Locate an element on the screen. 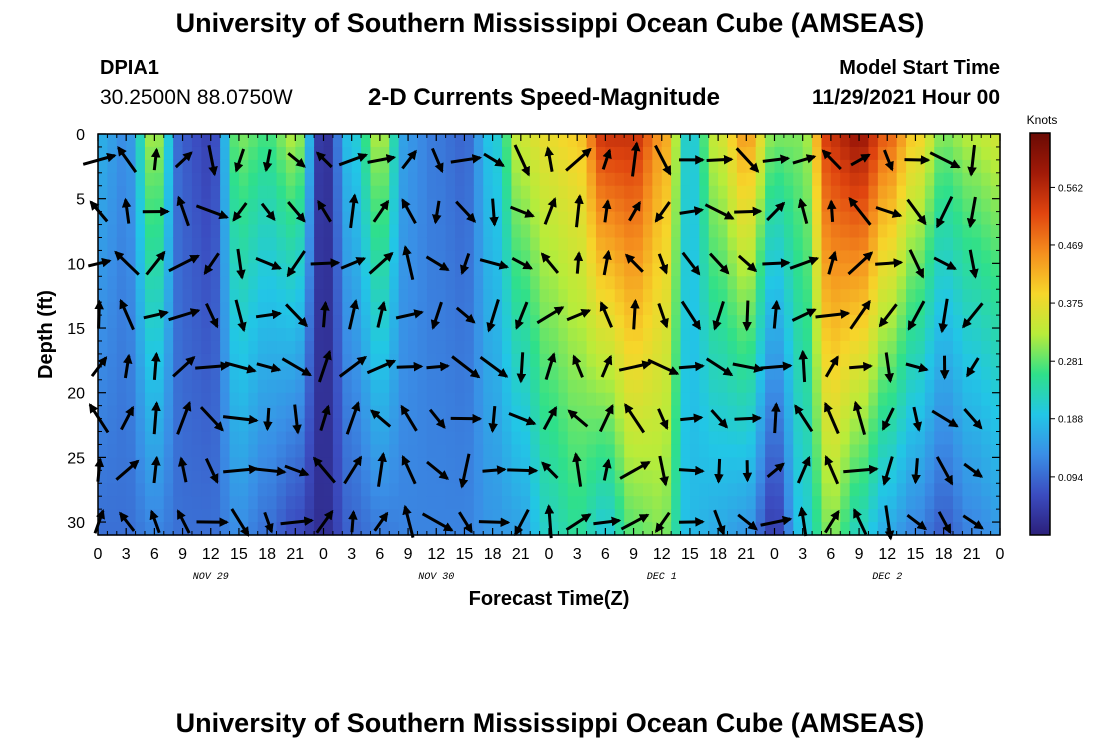  x-tick-label: 6 is located at coordinates (605, 554).